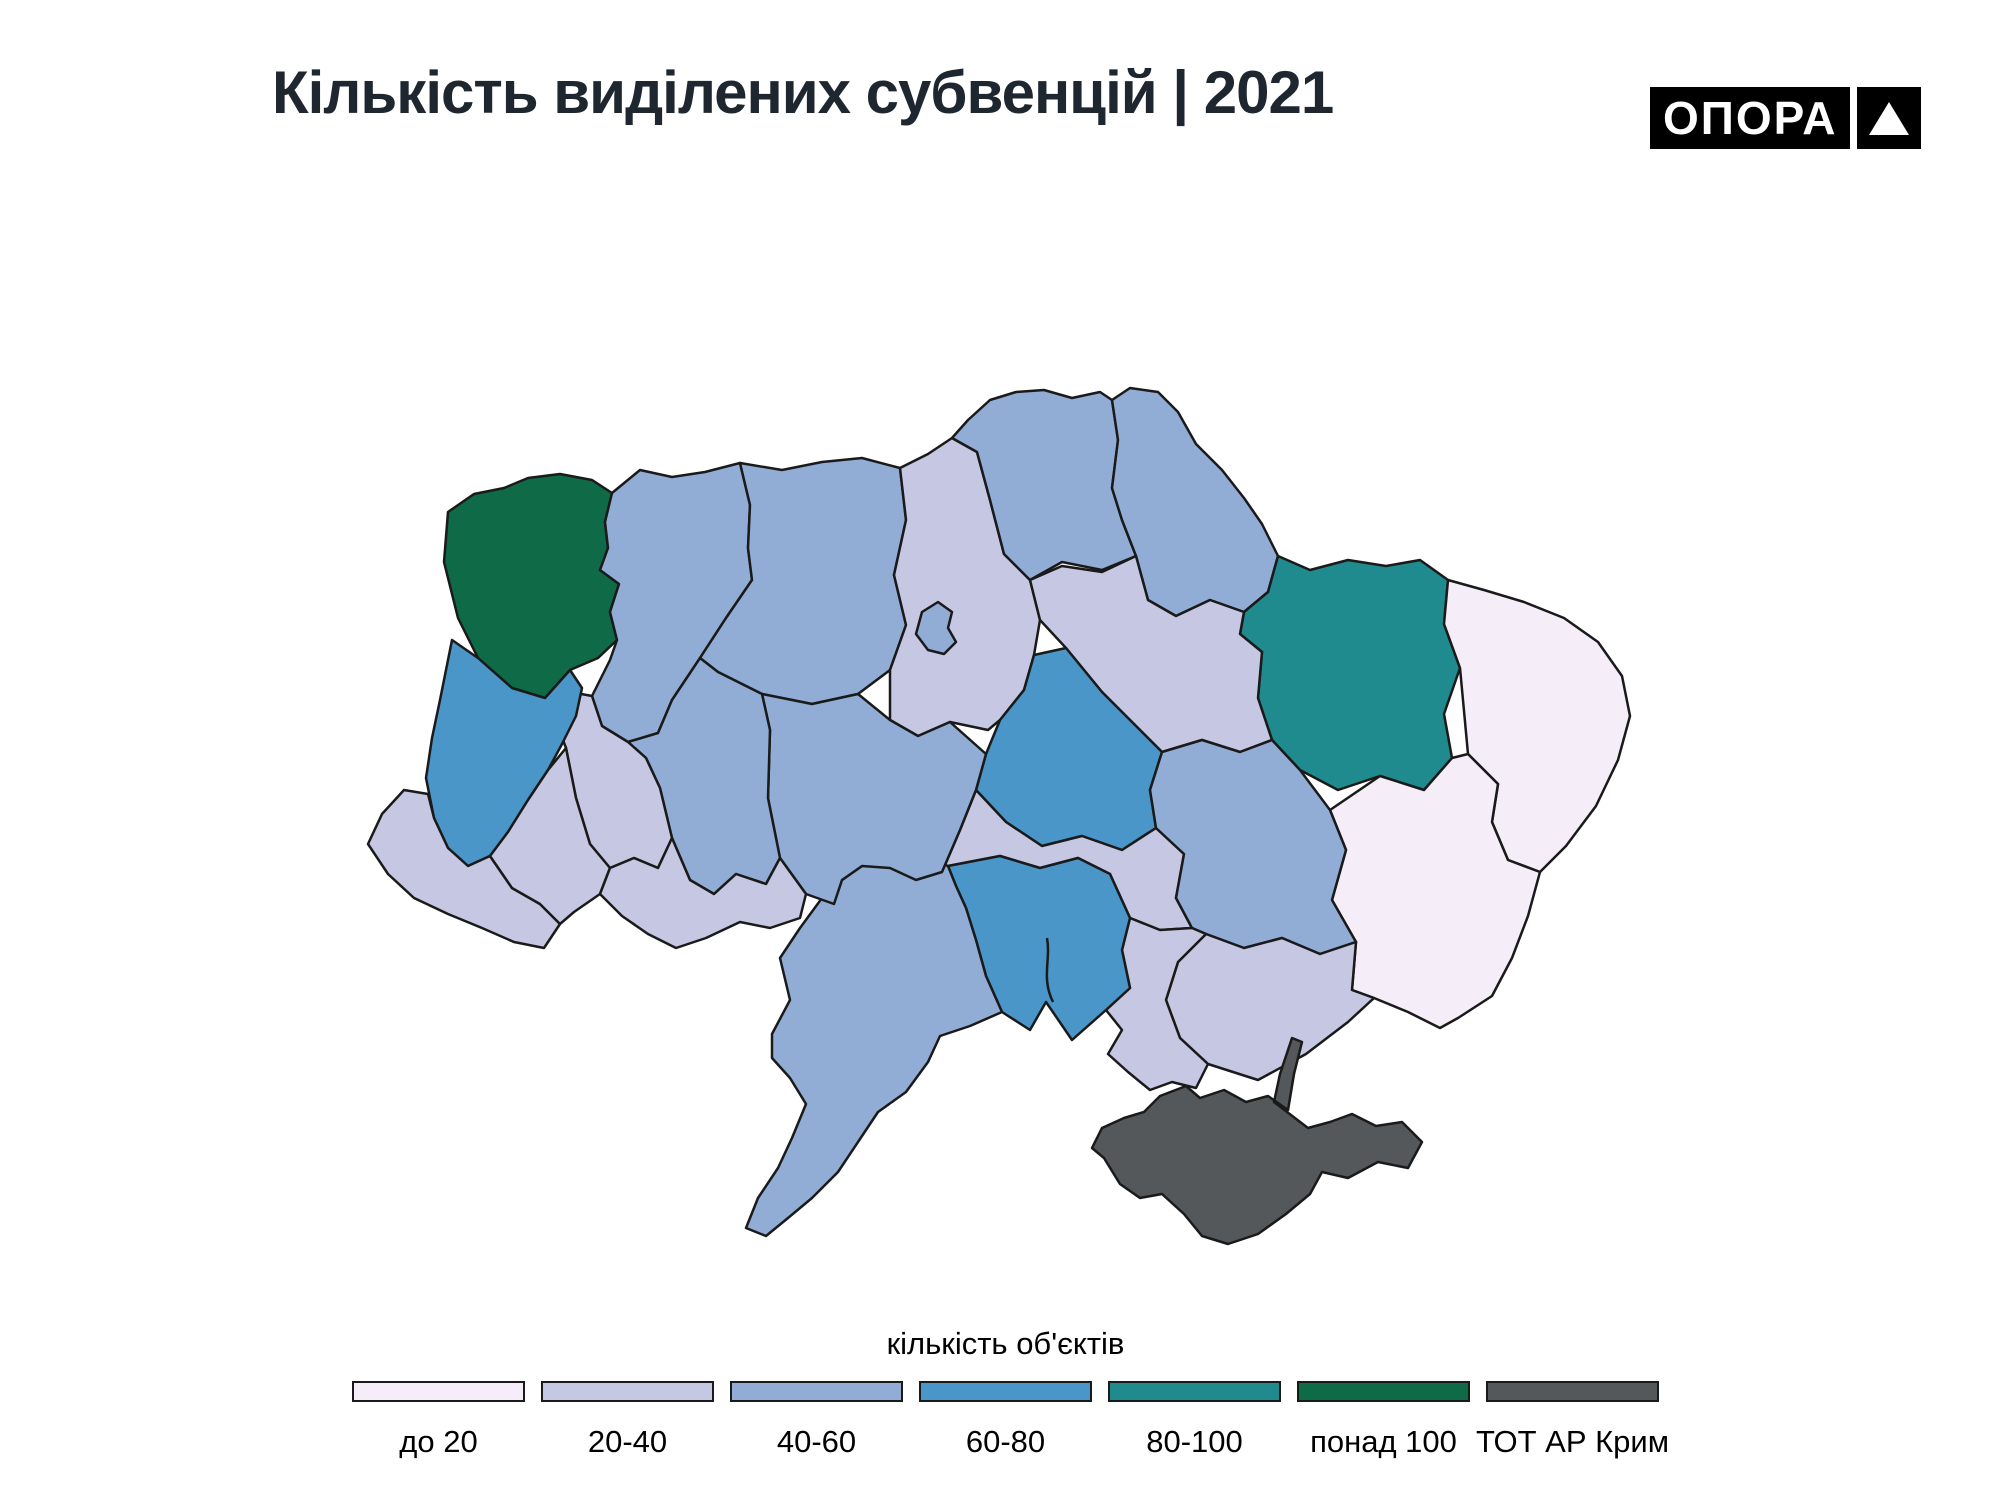  I want to click on legend-item: до 20, so click(438, 1420).